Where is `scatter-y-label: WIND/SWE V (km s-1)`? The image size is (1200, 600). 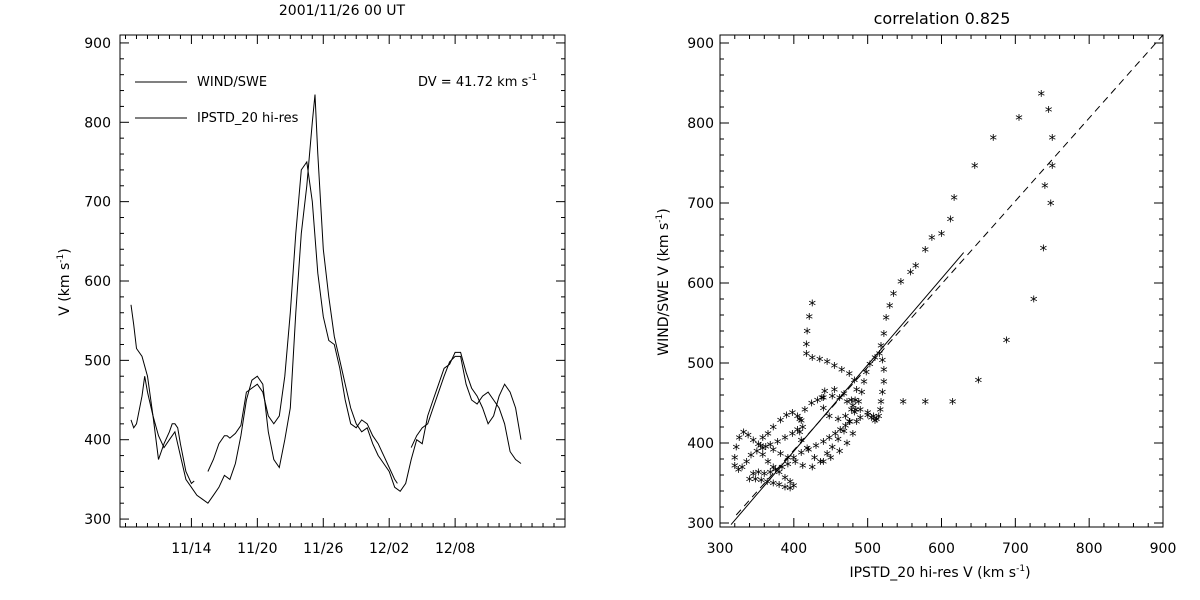 scatter-y-label: WIND/SWE V (km s-1) is located at coordinates (663, 281).